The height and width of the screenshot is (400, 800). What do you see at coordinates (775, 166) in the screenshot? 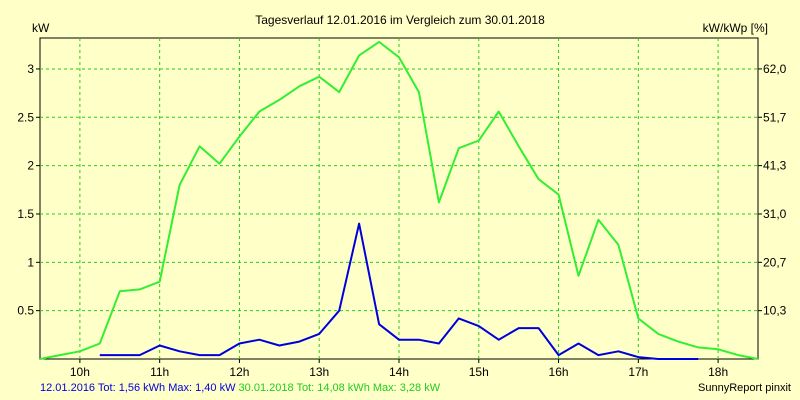
I see `y2-tick-label: 41,3` at bounding box center [775, 166].